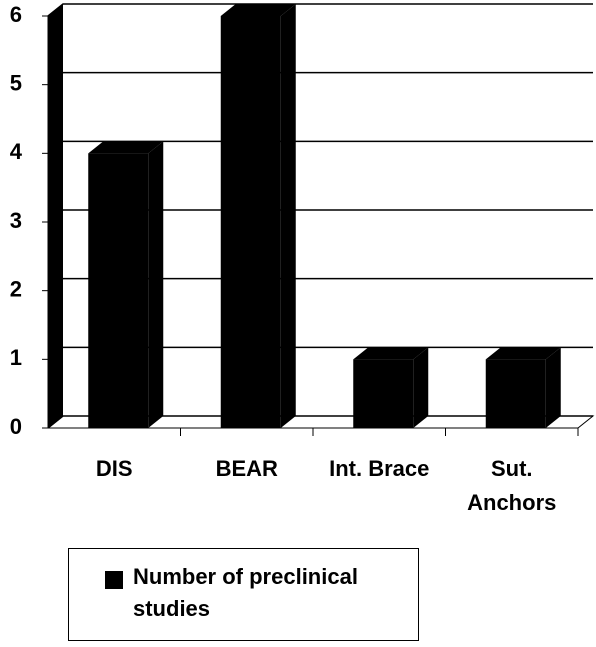 The height and width of the screenshot is (647, 596). I want to click on y-tick-label: 5, so click(16, 82).